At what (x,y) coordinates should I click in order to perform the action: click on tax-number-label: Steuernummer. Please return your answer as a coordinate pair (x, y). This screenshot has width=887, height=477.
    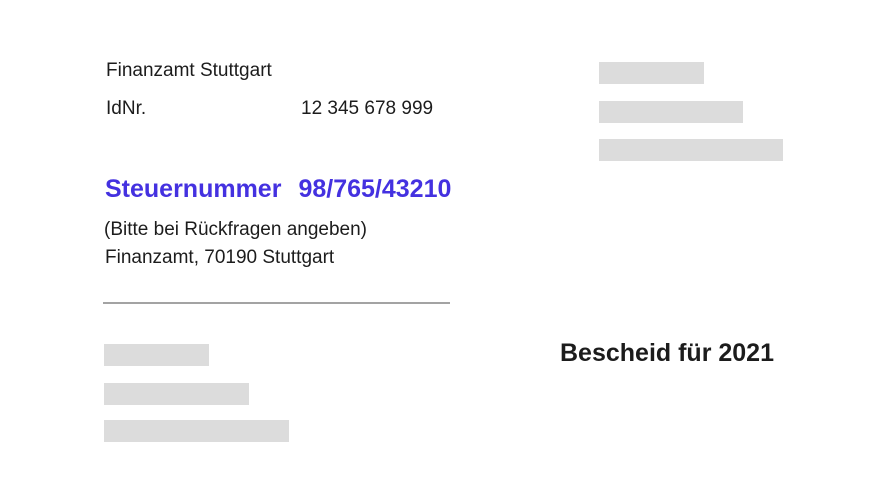
    Looking at the image, I should click on (193, 189).